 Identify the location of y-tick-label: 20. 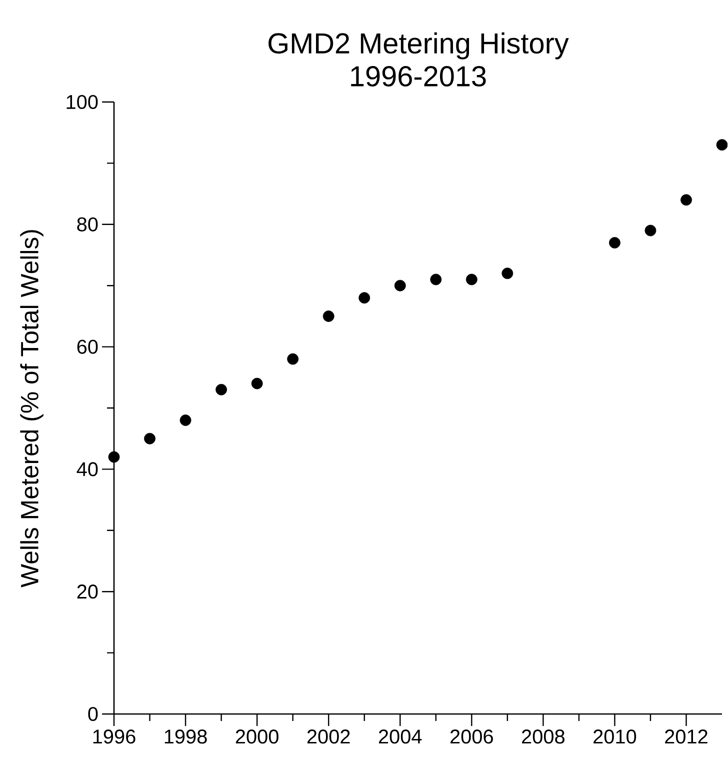
(88, 591).